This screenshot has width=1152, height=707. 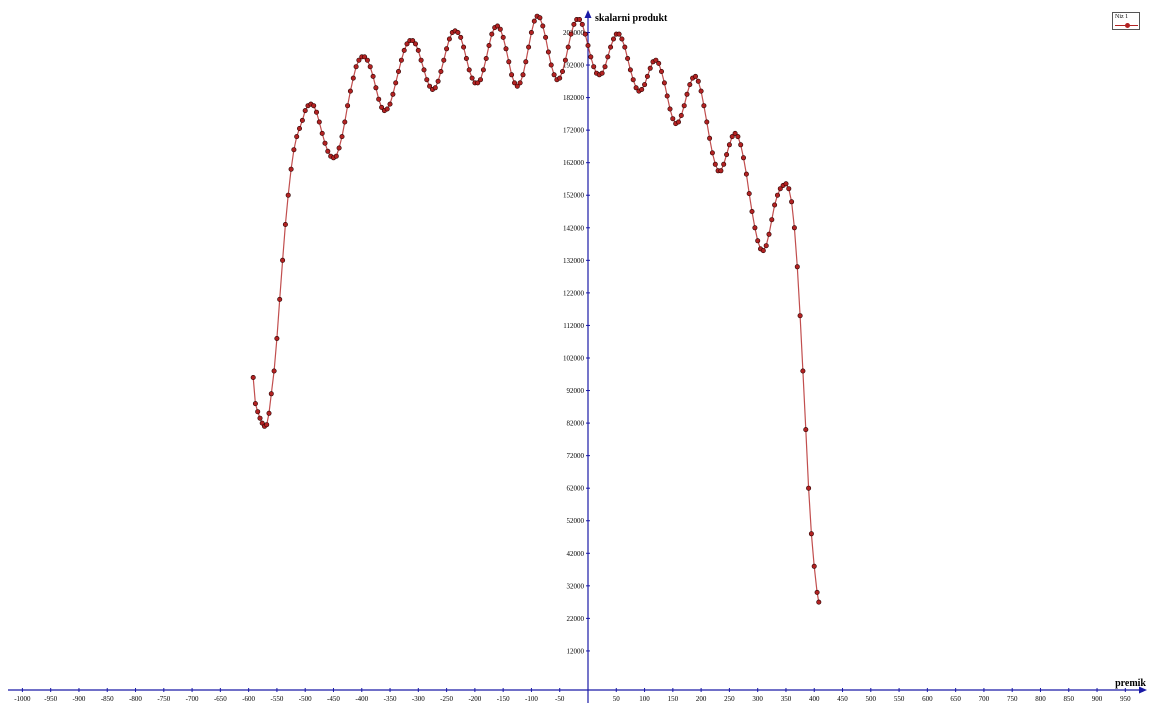 I want to click on y-tick-label: 112000, so click(x=573, y=326).